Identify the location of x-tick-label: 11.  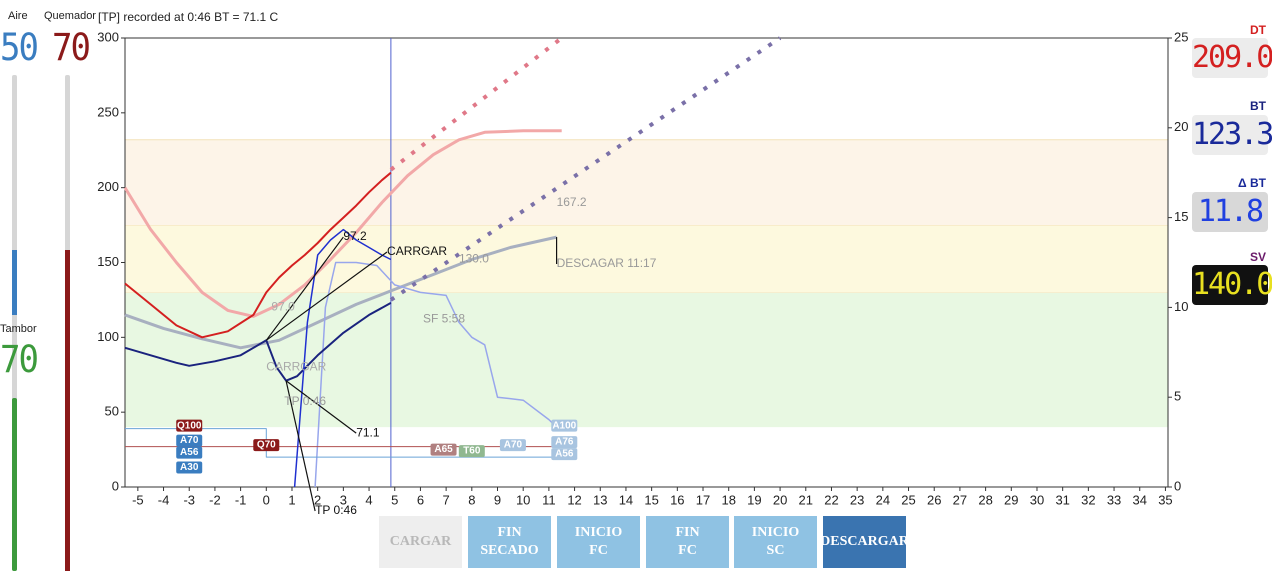
(549, 499).